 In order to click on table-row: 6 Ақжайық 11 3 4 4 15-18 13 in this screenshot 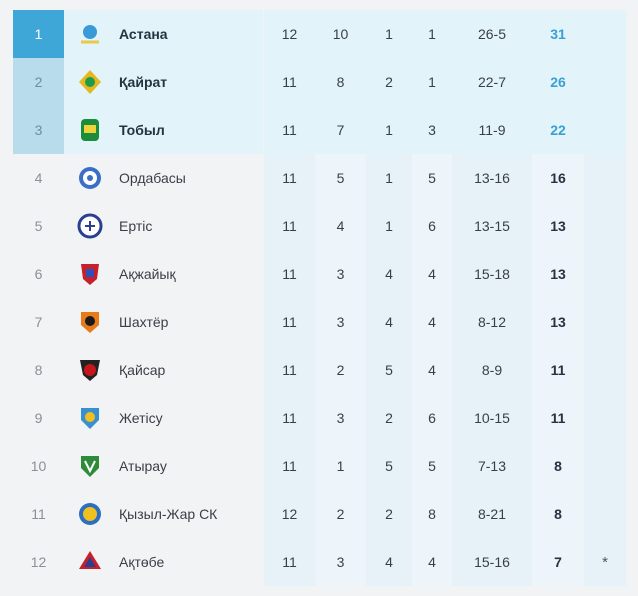, I will do `click(319, 274)`.